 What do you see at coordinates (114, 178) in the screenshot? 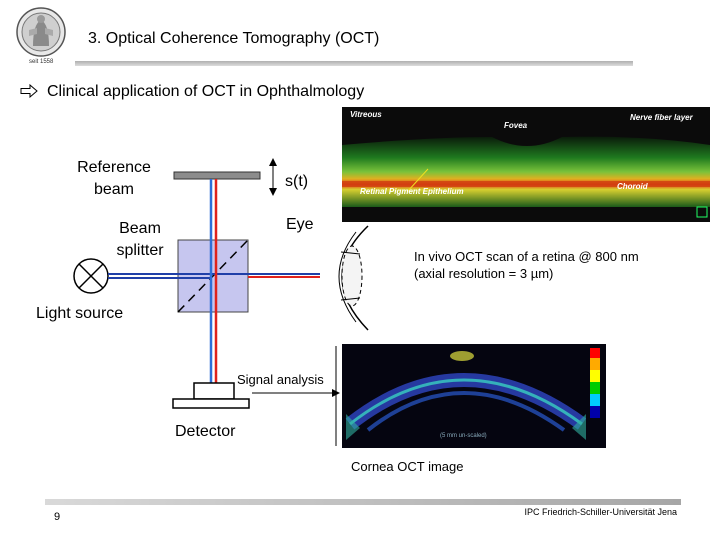
I see `reference-beam-label: Reference beam` at bounding box center [114, 178].